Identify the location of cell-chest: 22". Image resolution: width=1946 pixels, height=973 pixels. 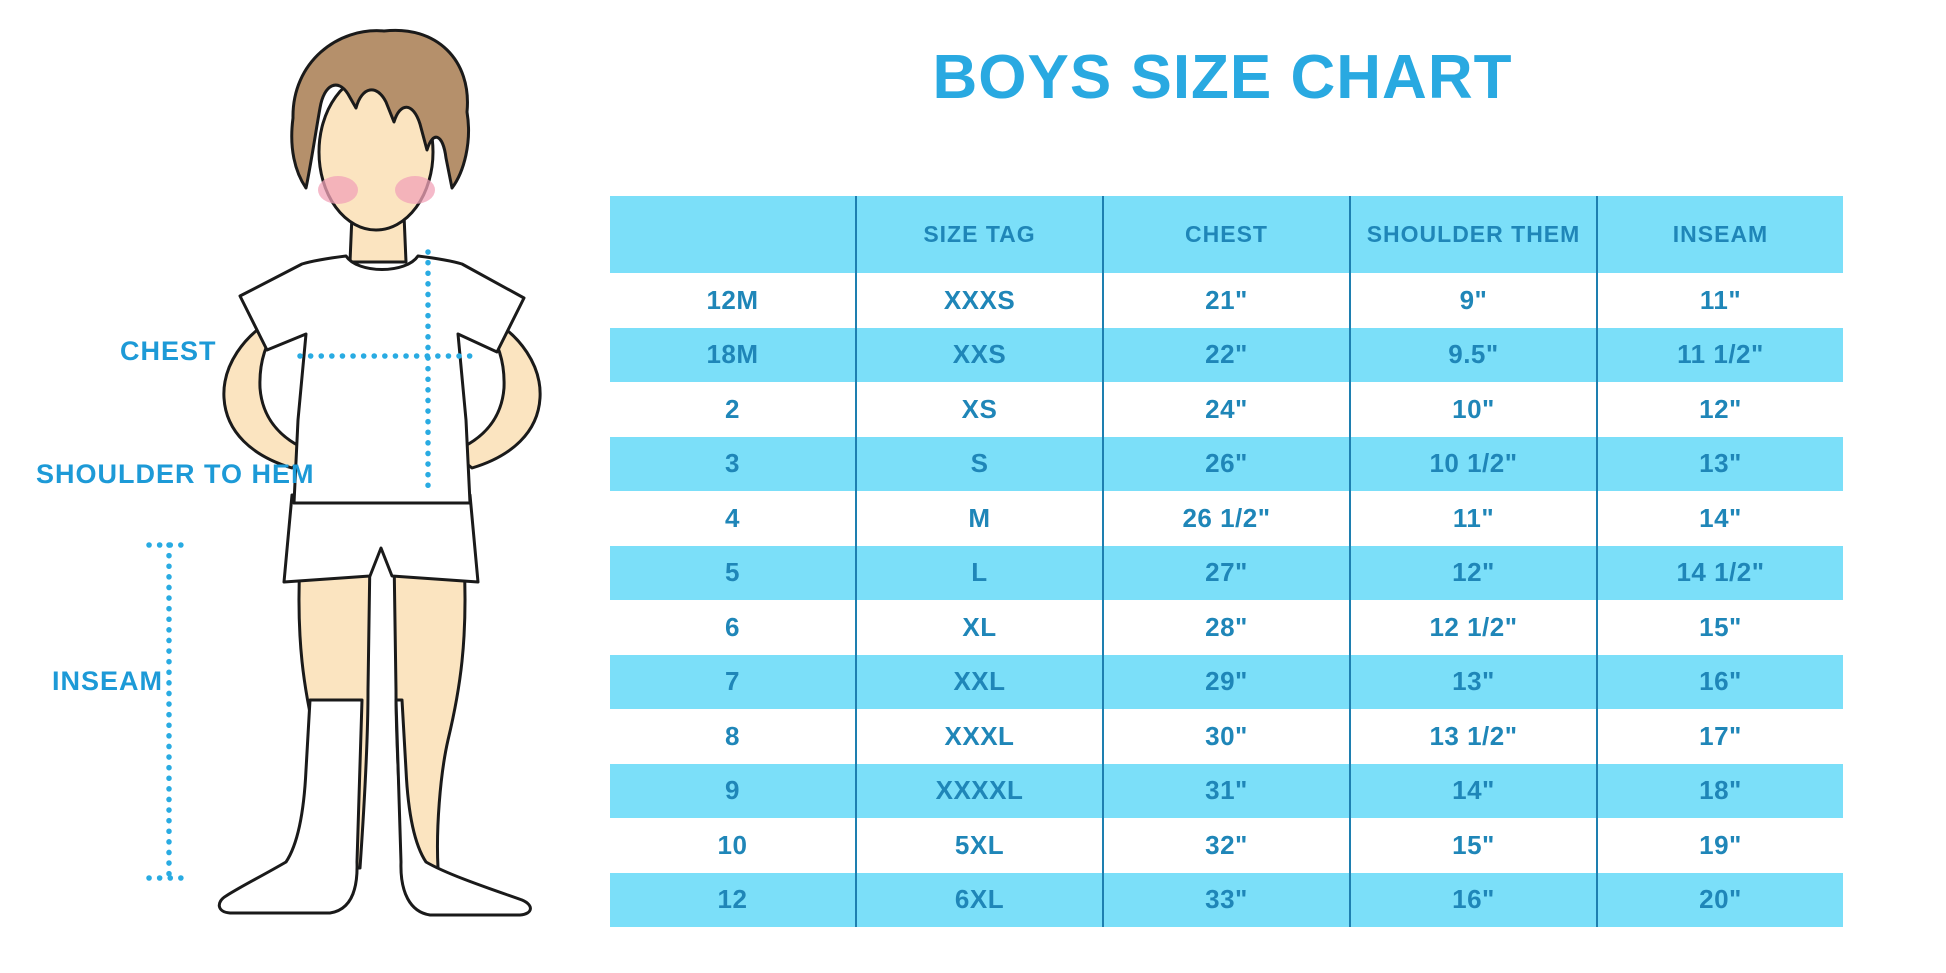
(1226, 354).